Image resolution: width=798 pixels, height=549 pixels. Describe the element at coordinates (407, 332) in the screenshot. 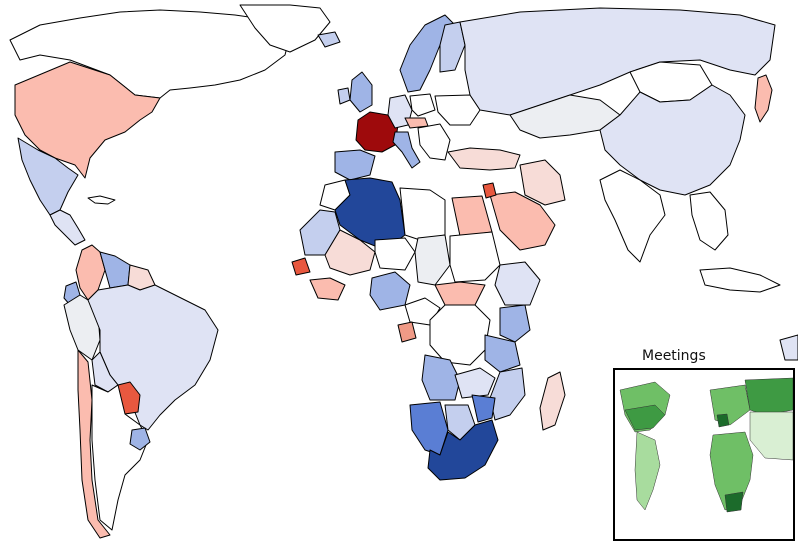

I see `country-gabon` at that location.